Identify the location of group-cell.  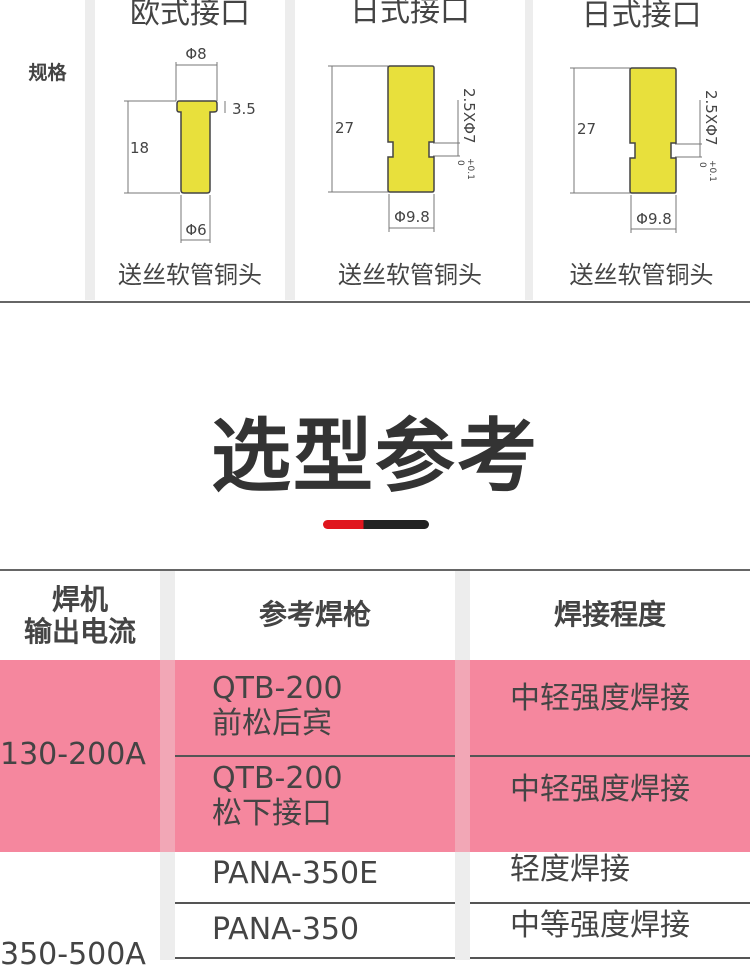
(80, 756).